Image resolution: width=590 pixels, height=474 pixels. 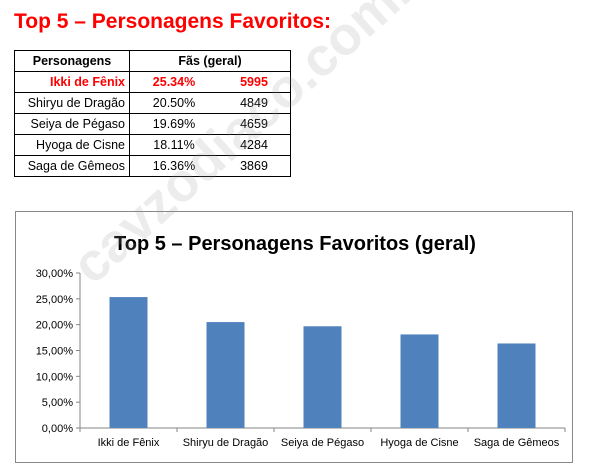 I want to click on y-tick-label: 0,00%, so click(x=57, y=429).